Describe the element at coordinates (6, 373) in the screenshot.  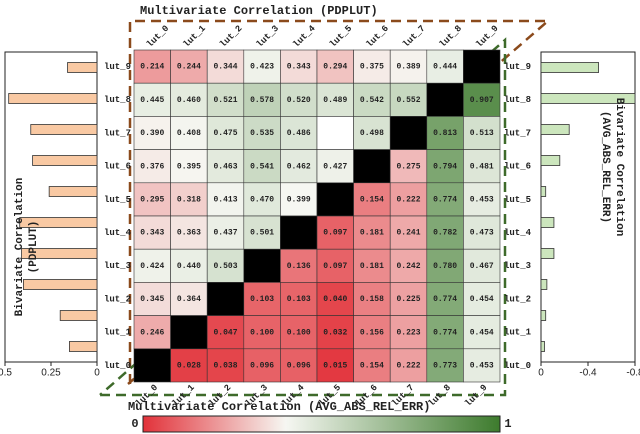
I see `x-tick-label: 0.5` at that location.